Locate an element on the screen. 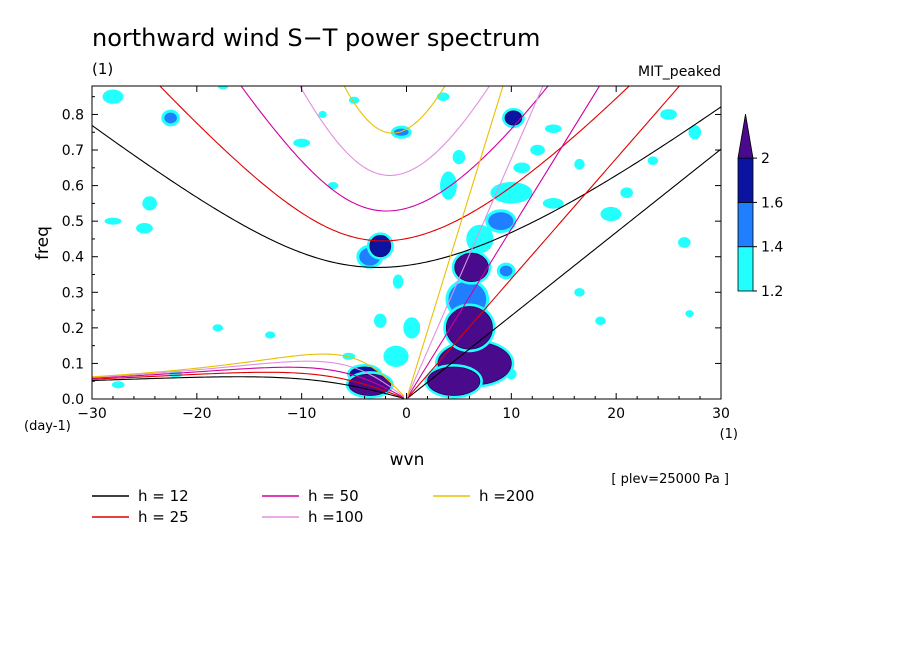 This screenshot has width=904, height=654. x-tick-label: 0 is located at coordinates (406, 414).